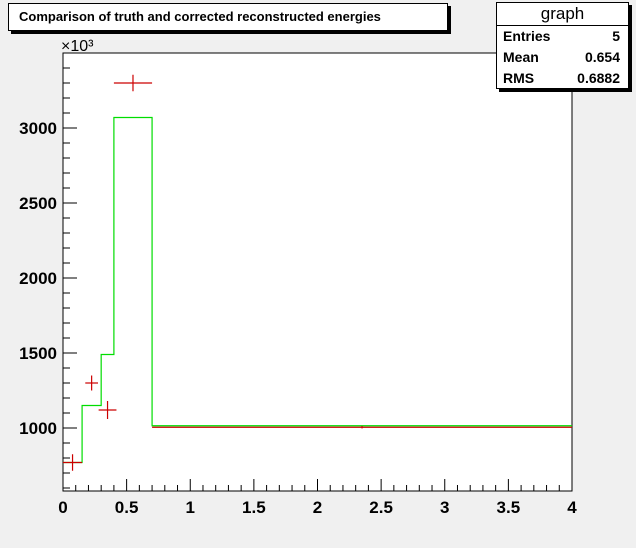 The width and height of the screenshot is (636, 548). I want to click on y-tick-label: 2500, so click(38, 203).